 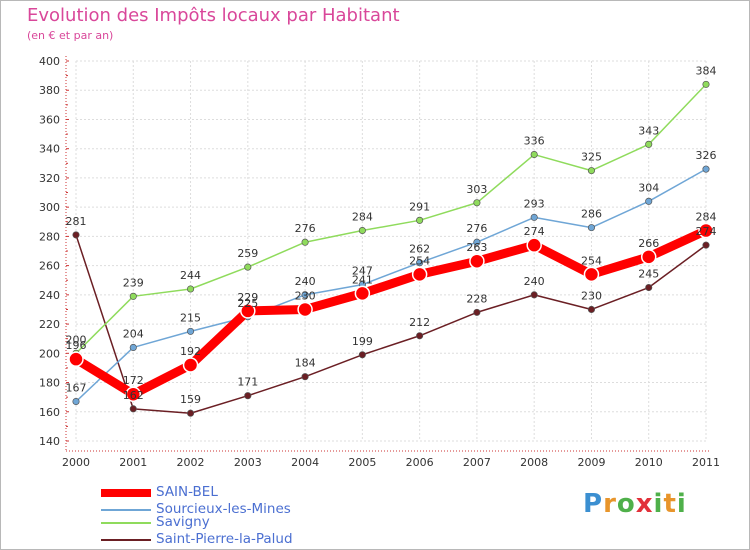 What do you see at coordinates (49, 90) in the screenshot?
I see `y-tick-label: 380` at bounding box center [49, 90].